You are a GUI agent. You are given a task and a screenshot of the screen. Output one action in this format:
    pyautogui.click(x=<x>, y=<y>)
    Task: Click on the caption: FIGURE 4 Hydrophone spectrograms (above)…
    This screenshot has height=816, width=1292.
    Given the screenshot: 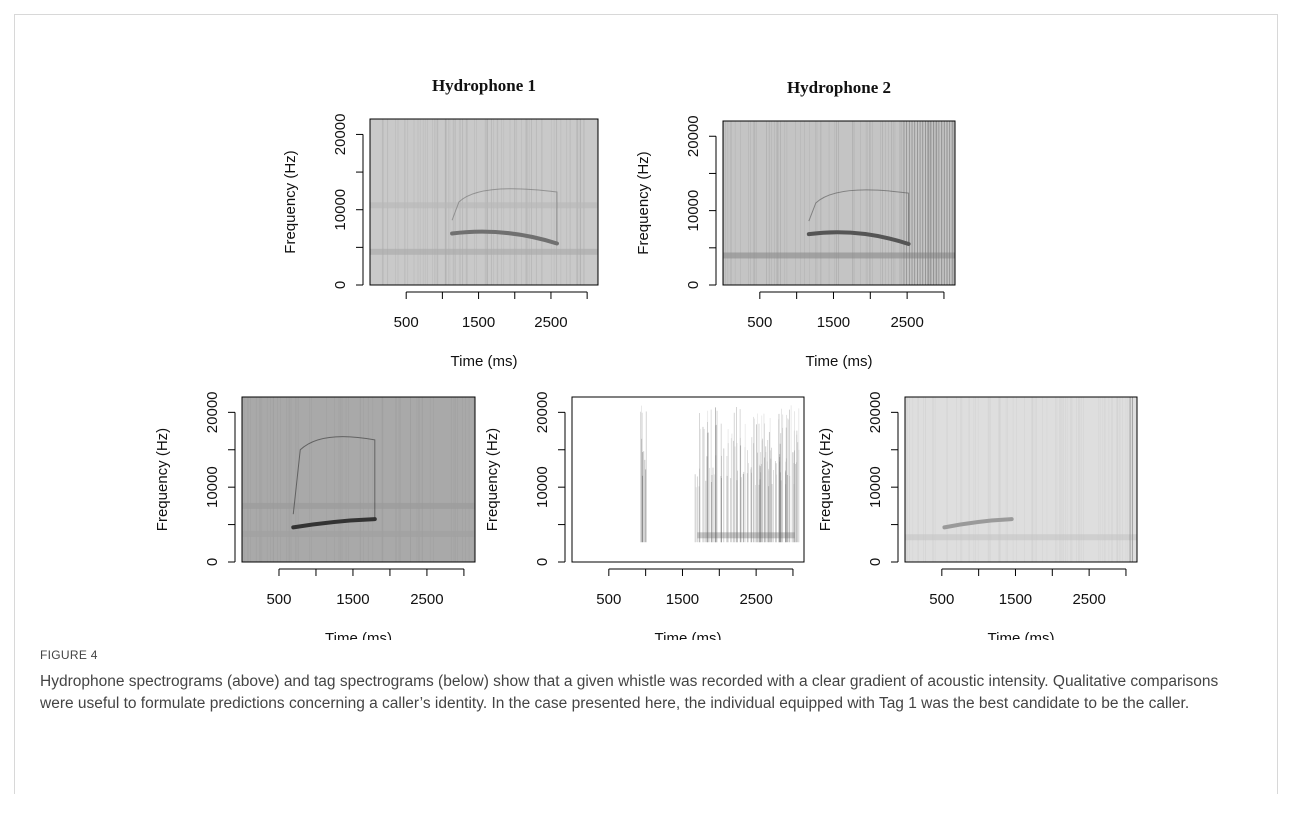 What is the action you would take?
    pyautogui.click(x=647, y=681)
    